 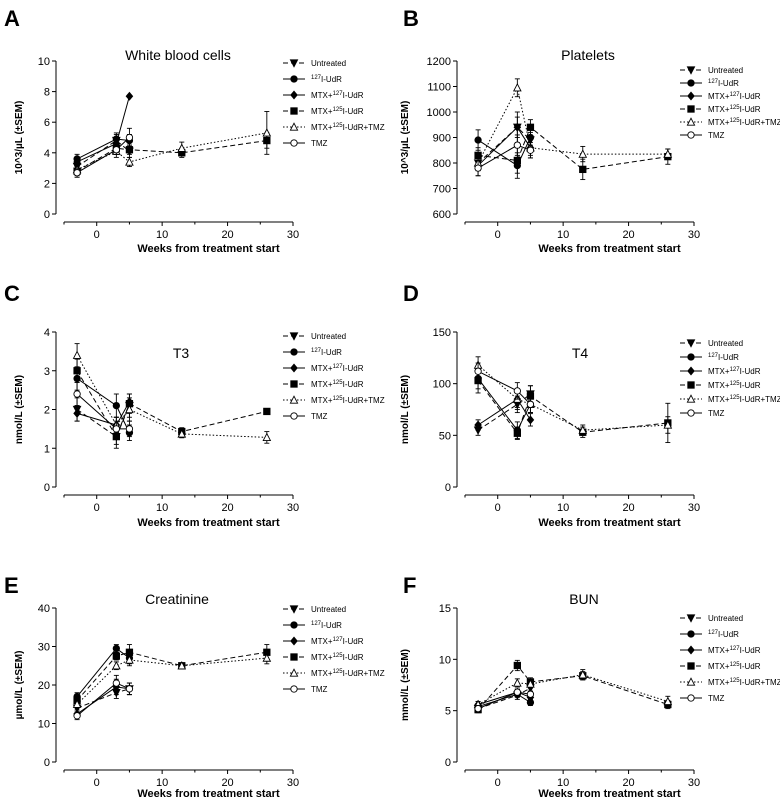 I want to click on y-axis-label: nmol/L (±SEM), so click(x=19, y=409).